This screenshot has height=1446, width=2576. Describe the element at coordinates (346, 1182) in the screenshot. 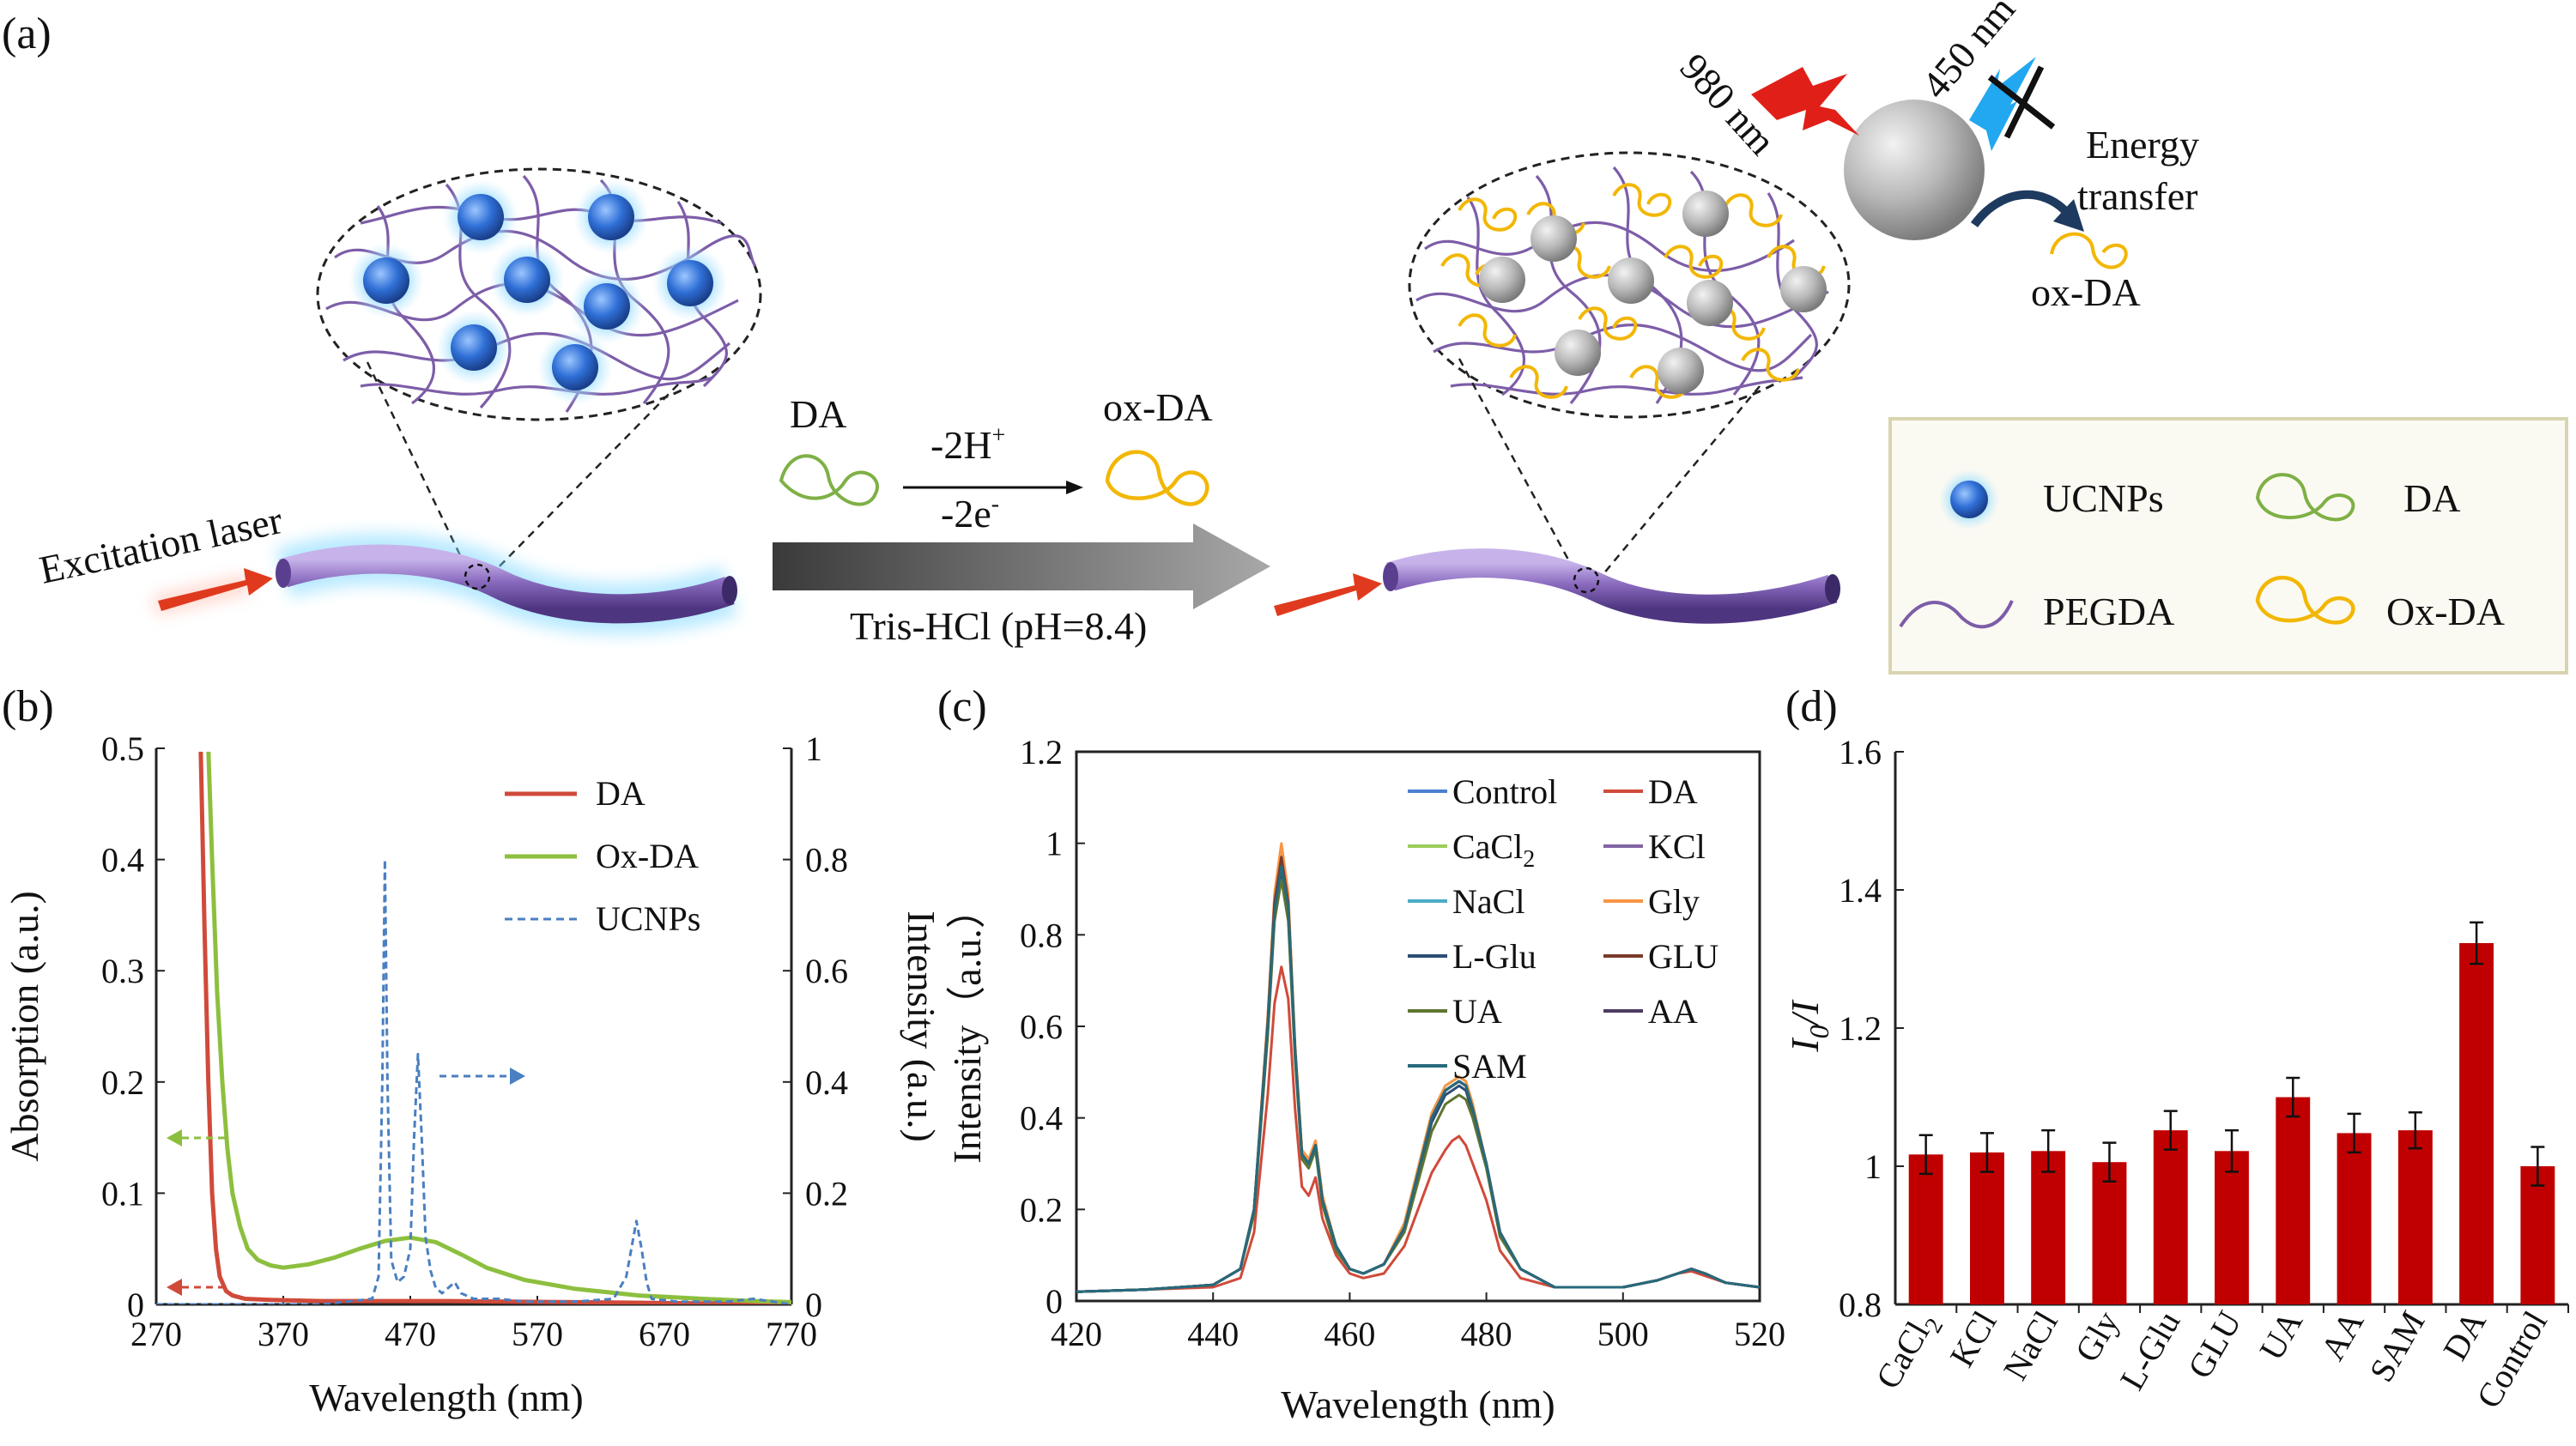

I see `b-axis-arrows` at that location.